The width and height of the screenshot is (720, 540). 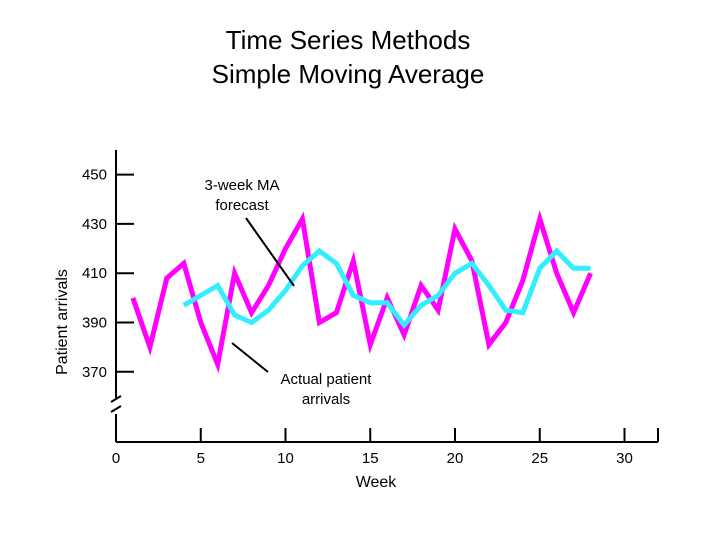 I want to click on moving-average-line, so click(x=386, y=288).